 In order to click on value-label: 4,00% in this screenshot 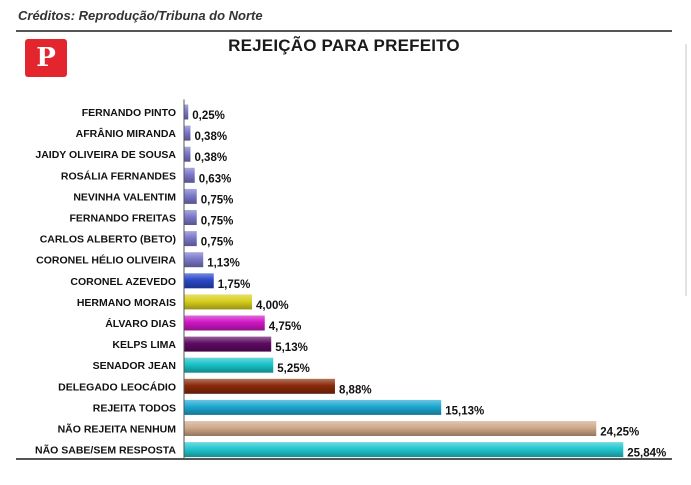, I will do `click(272, 306)`.